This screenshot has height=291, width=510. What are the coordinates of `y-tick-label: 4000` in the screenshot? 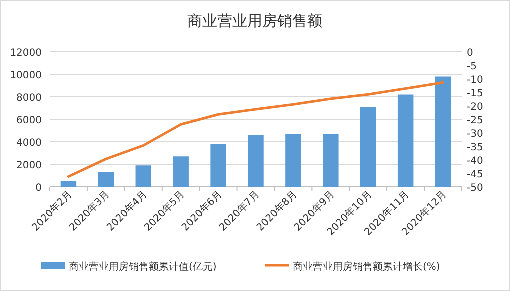 It's located at (29, 143).